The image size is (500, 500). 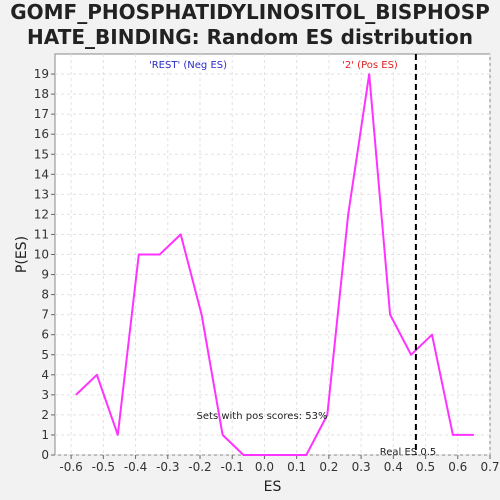 What do you see at coordinates (41, 94) in the screenshot?
I see `y-tick-label: 18` at bounding box center [41, 94].